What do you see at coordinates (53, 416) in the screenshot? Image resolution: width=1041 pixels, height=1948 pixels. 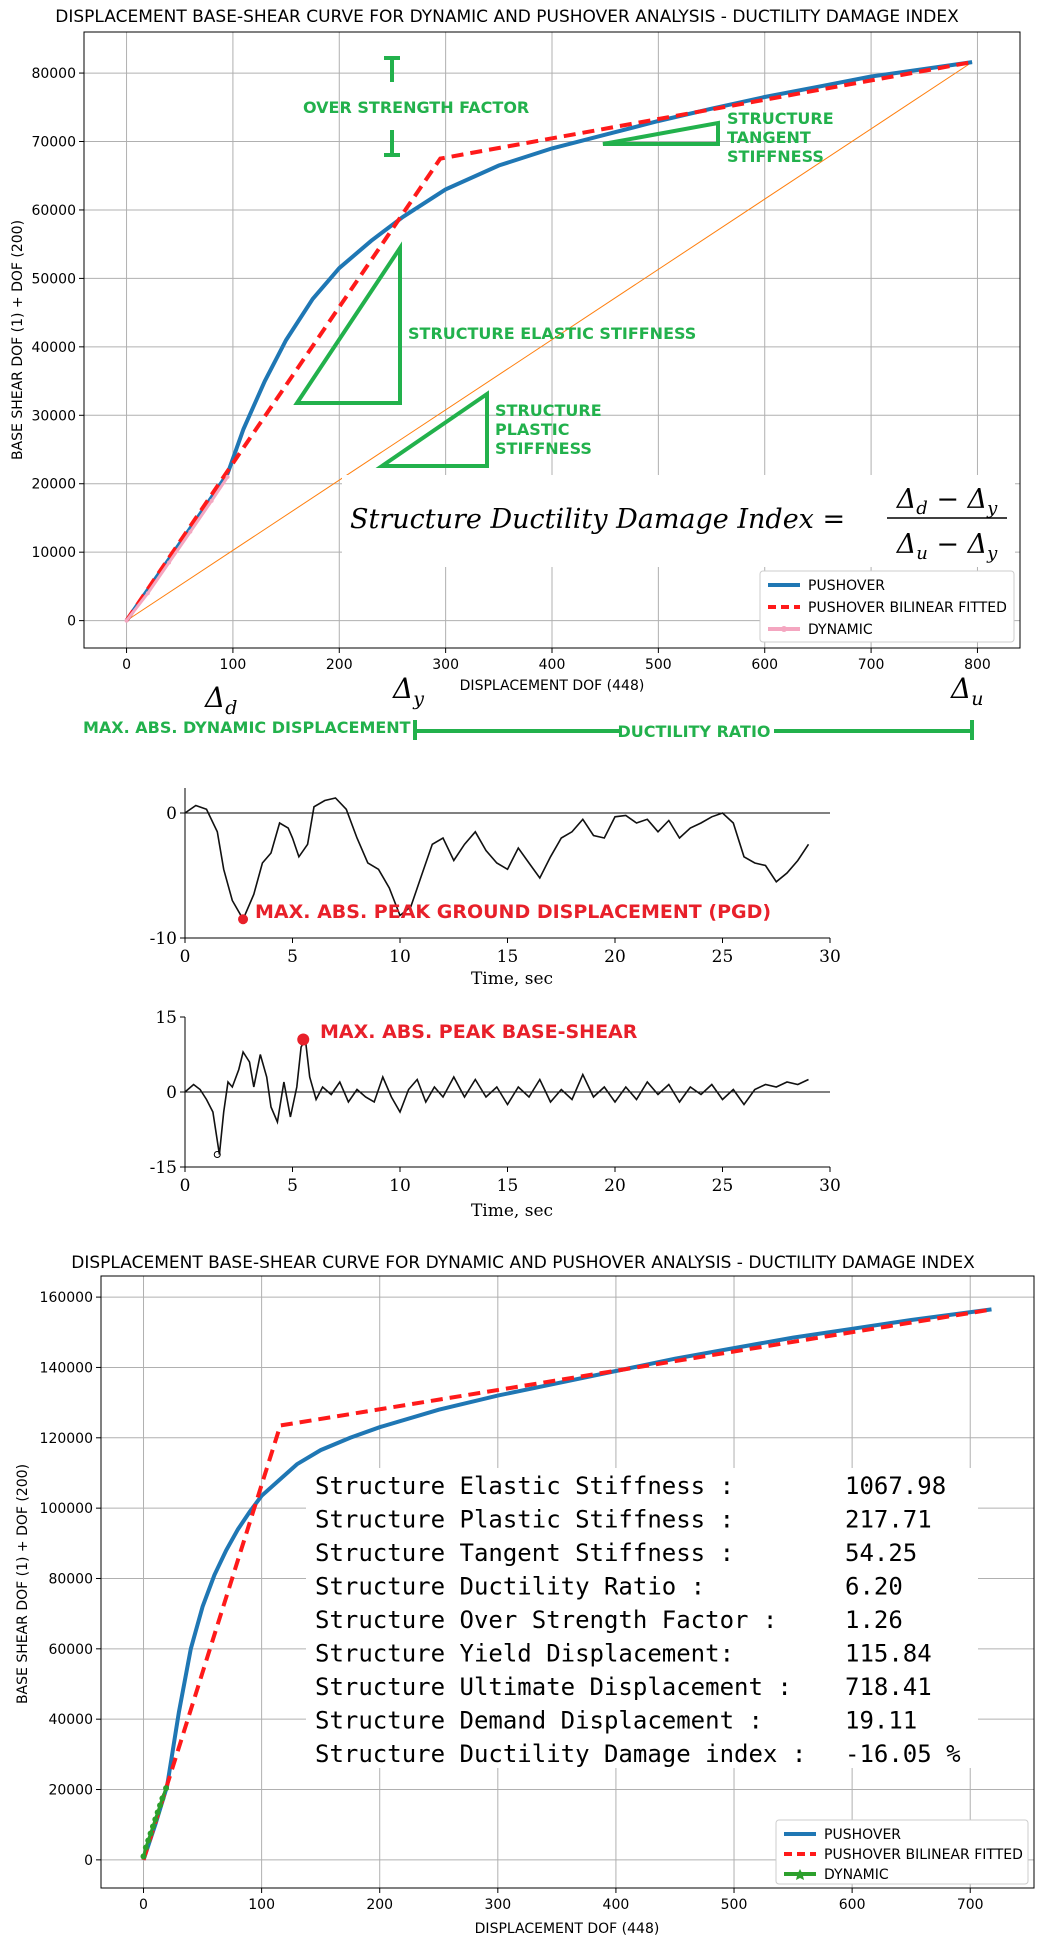 I see `y-tick-label: 30000` at bounding box center [53, 416].